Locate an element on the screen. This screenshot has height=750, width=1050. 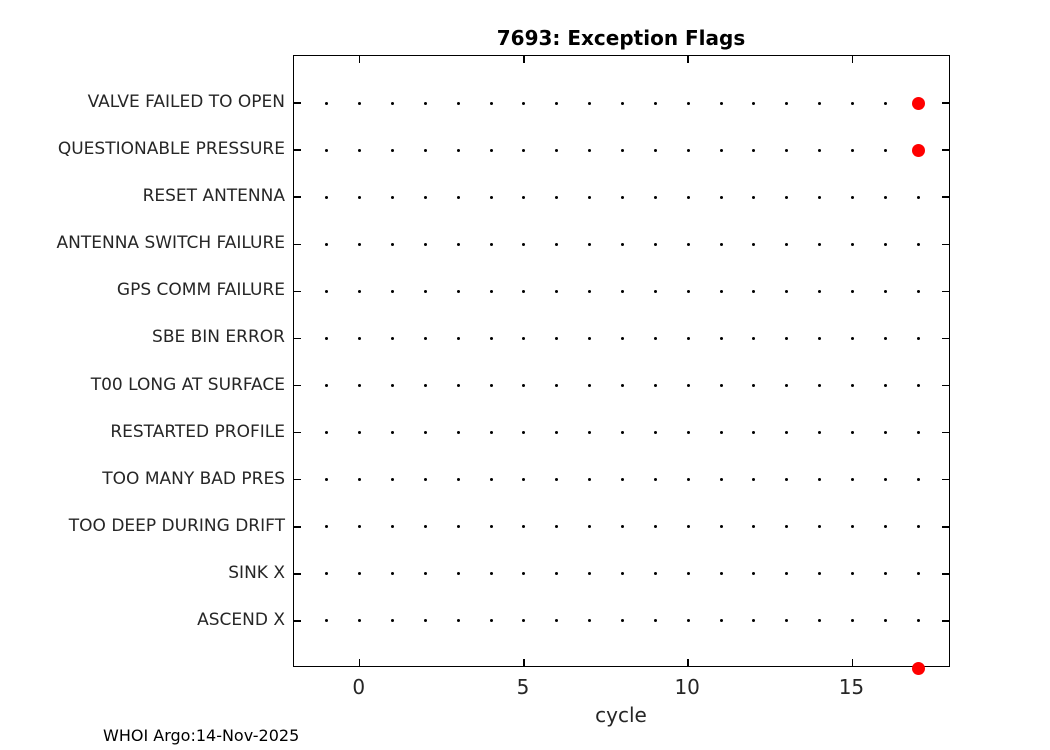
footer-credit: WHOI Argo:14-Nov-2025 is located at coordinates (201, 735).